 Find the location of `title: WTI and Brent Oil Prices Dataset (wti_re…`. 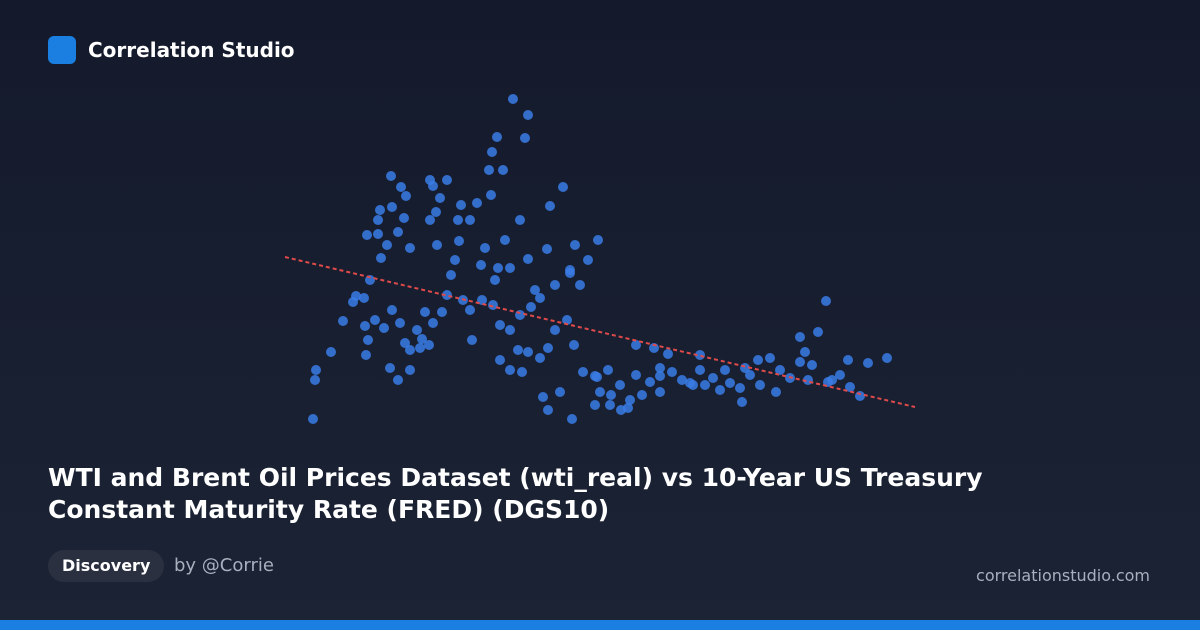

title: WTI and Brent Oil Prices Dataset (wti_re… is located at coordinates (515, 493).